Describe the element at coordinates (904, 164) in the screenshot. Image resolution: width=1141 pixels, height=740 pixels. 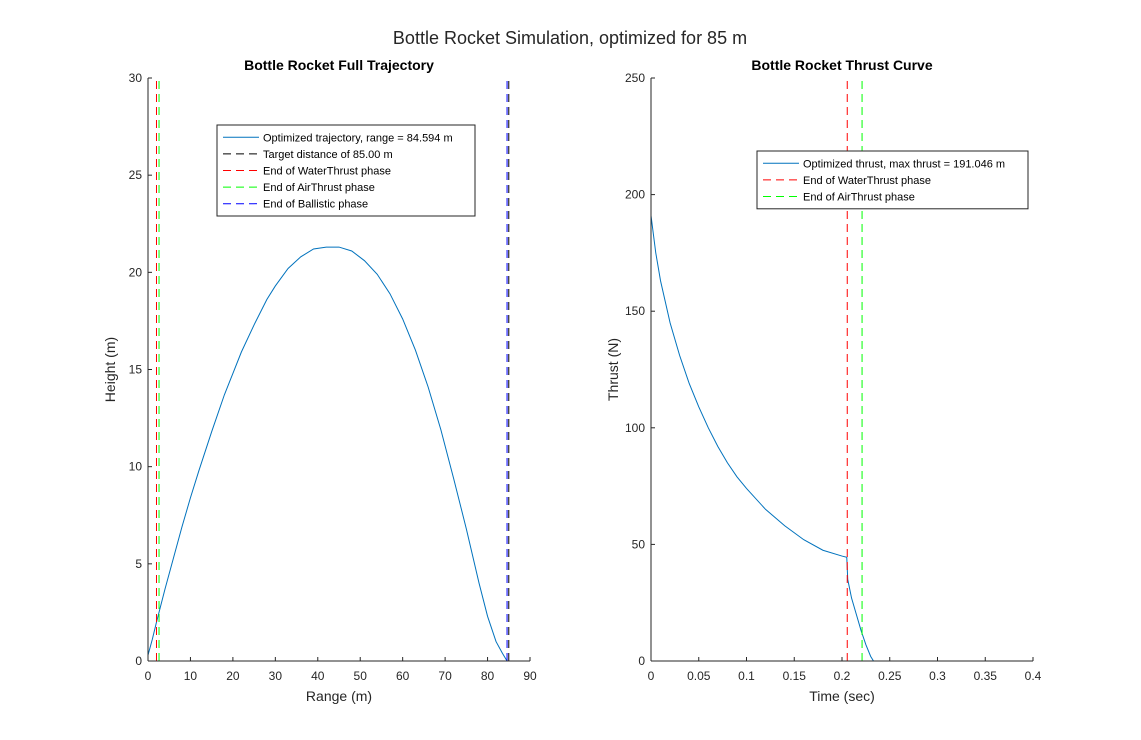
I see `legend-entry: Optimized thrust, max thrust = 191.046 m` at that location.